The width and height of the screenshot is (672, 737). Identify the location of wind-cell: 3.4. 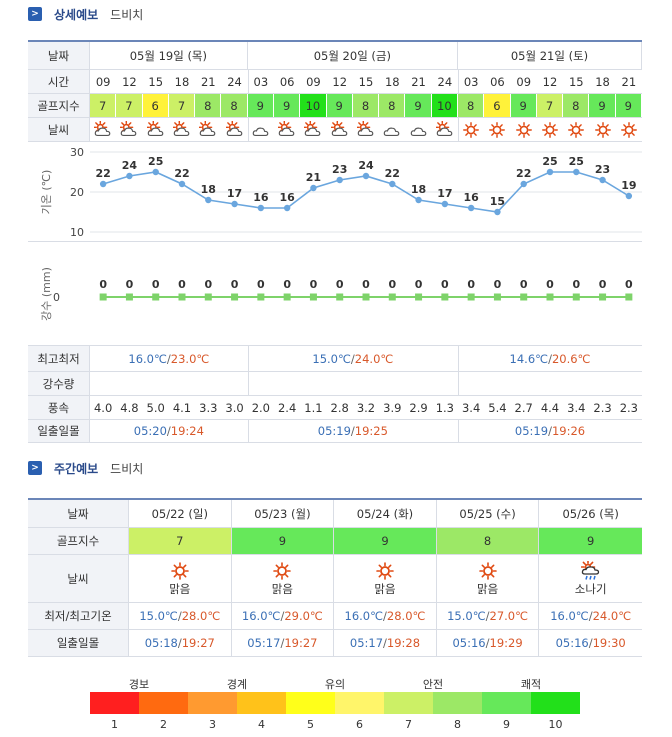
(576, 407).